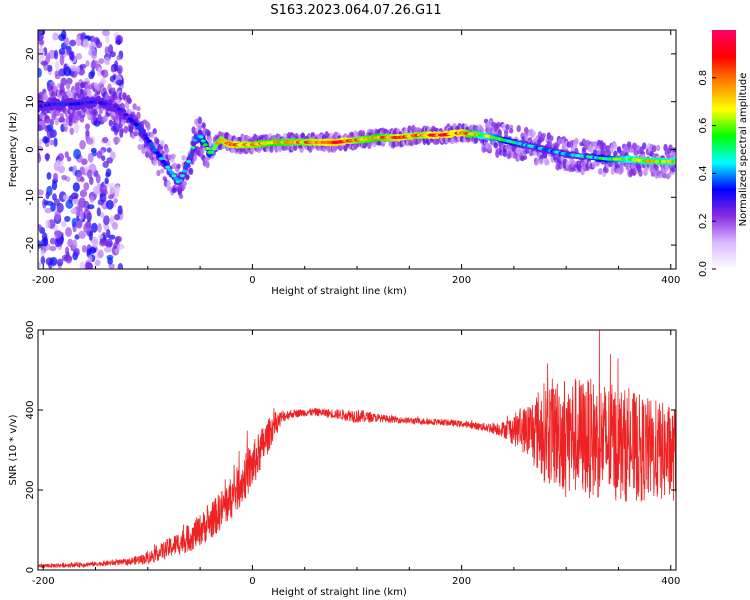 This screenshot has height=600, width=750. What do you see at coordinates (30, 54) in the screenshot?
I see `spec-ytick-label-0: 20` at bounding box center [30, 54].